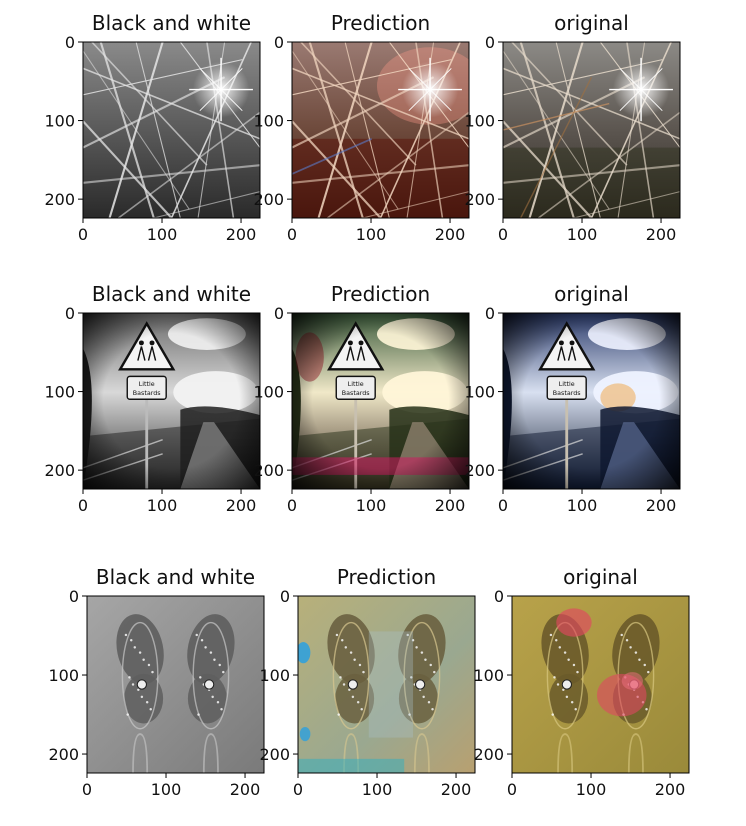 This screenshot has width=746, height=826. I want to click on panel-2-3: originalLittleBastards01002000100200, so click(572, 398).